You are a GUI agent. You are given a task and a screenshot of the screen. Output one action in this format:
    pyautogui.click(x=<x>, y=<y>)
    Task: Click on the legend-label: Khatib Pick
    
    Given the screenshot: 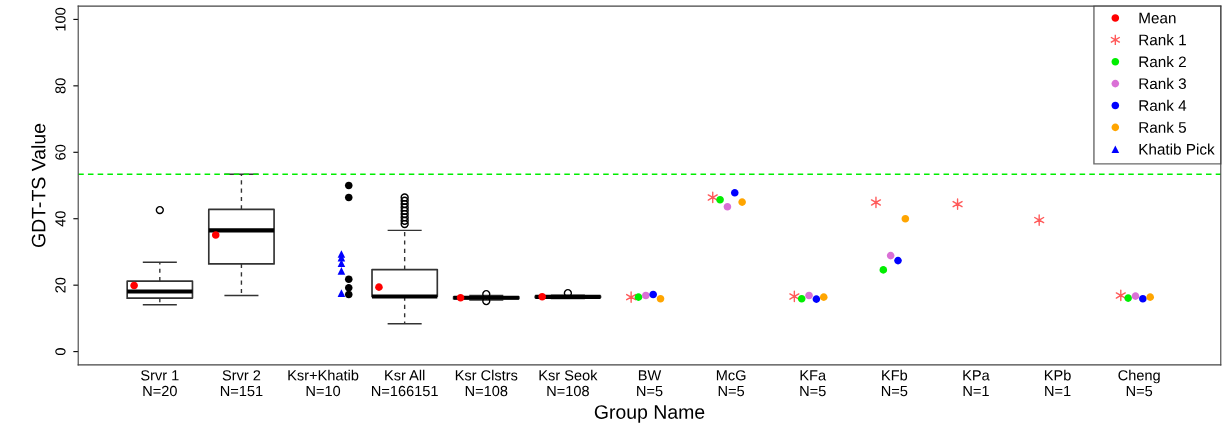 What is the action you would take?
    pyautogui.click(x=1177, y=149)
    